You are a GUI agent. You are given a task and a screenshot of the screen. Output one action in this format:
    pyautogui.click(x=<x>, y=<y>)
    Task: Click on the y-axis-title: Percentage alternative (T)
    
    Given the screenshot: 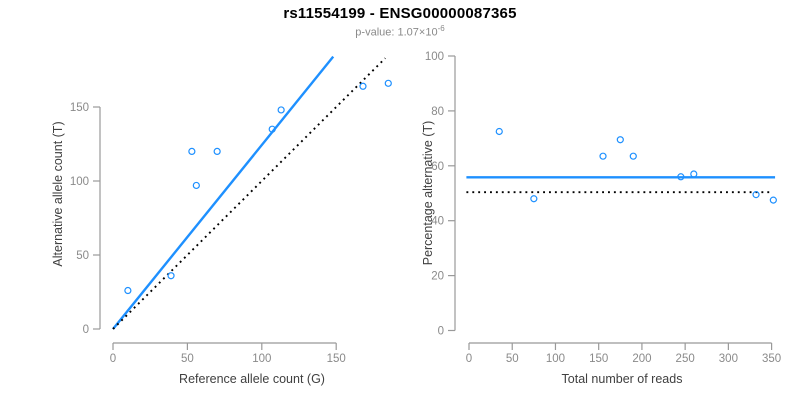 What is the action you would take?
    pyautogui.click(x=428, y=193)
    